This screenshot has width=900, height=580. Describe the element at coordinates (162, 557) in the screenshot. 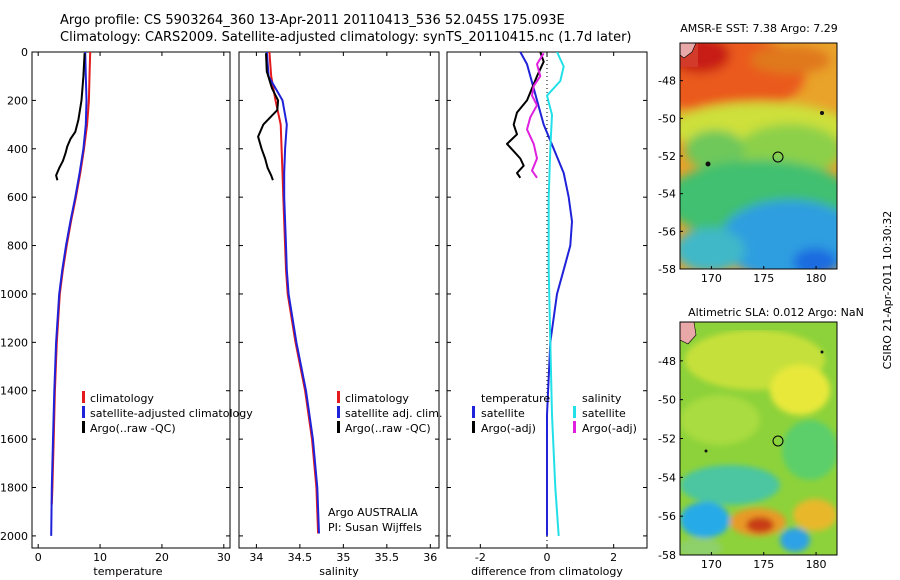

I see `x-tick-label: 20` at that location.